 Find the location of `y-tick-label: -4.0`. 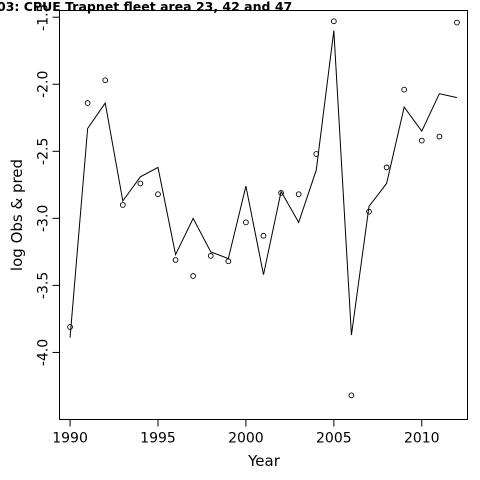

y-tick-label: -4.0 is located at coordinates (44, 352).